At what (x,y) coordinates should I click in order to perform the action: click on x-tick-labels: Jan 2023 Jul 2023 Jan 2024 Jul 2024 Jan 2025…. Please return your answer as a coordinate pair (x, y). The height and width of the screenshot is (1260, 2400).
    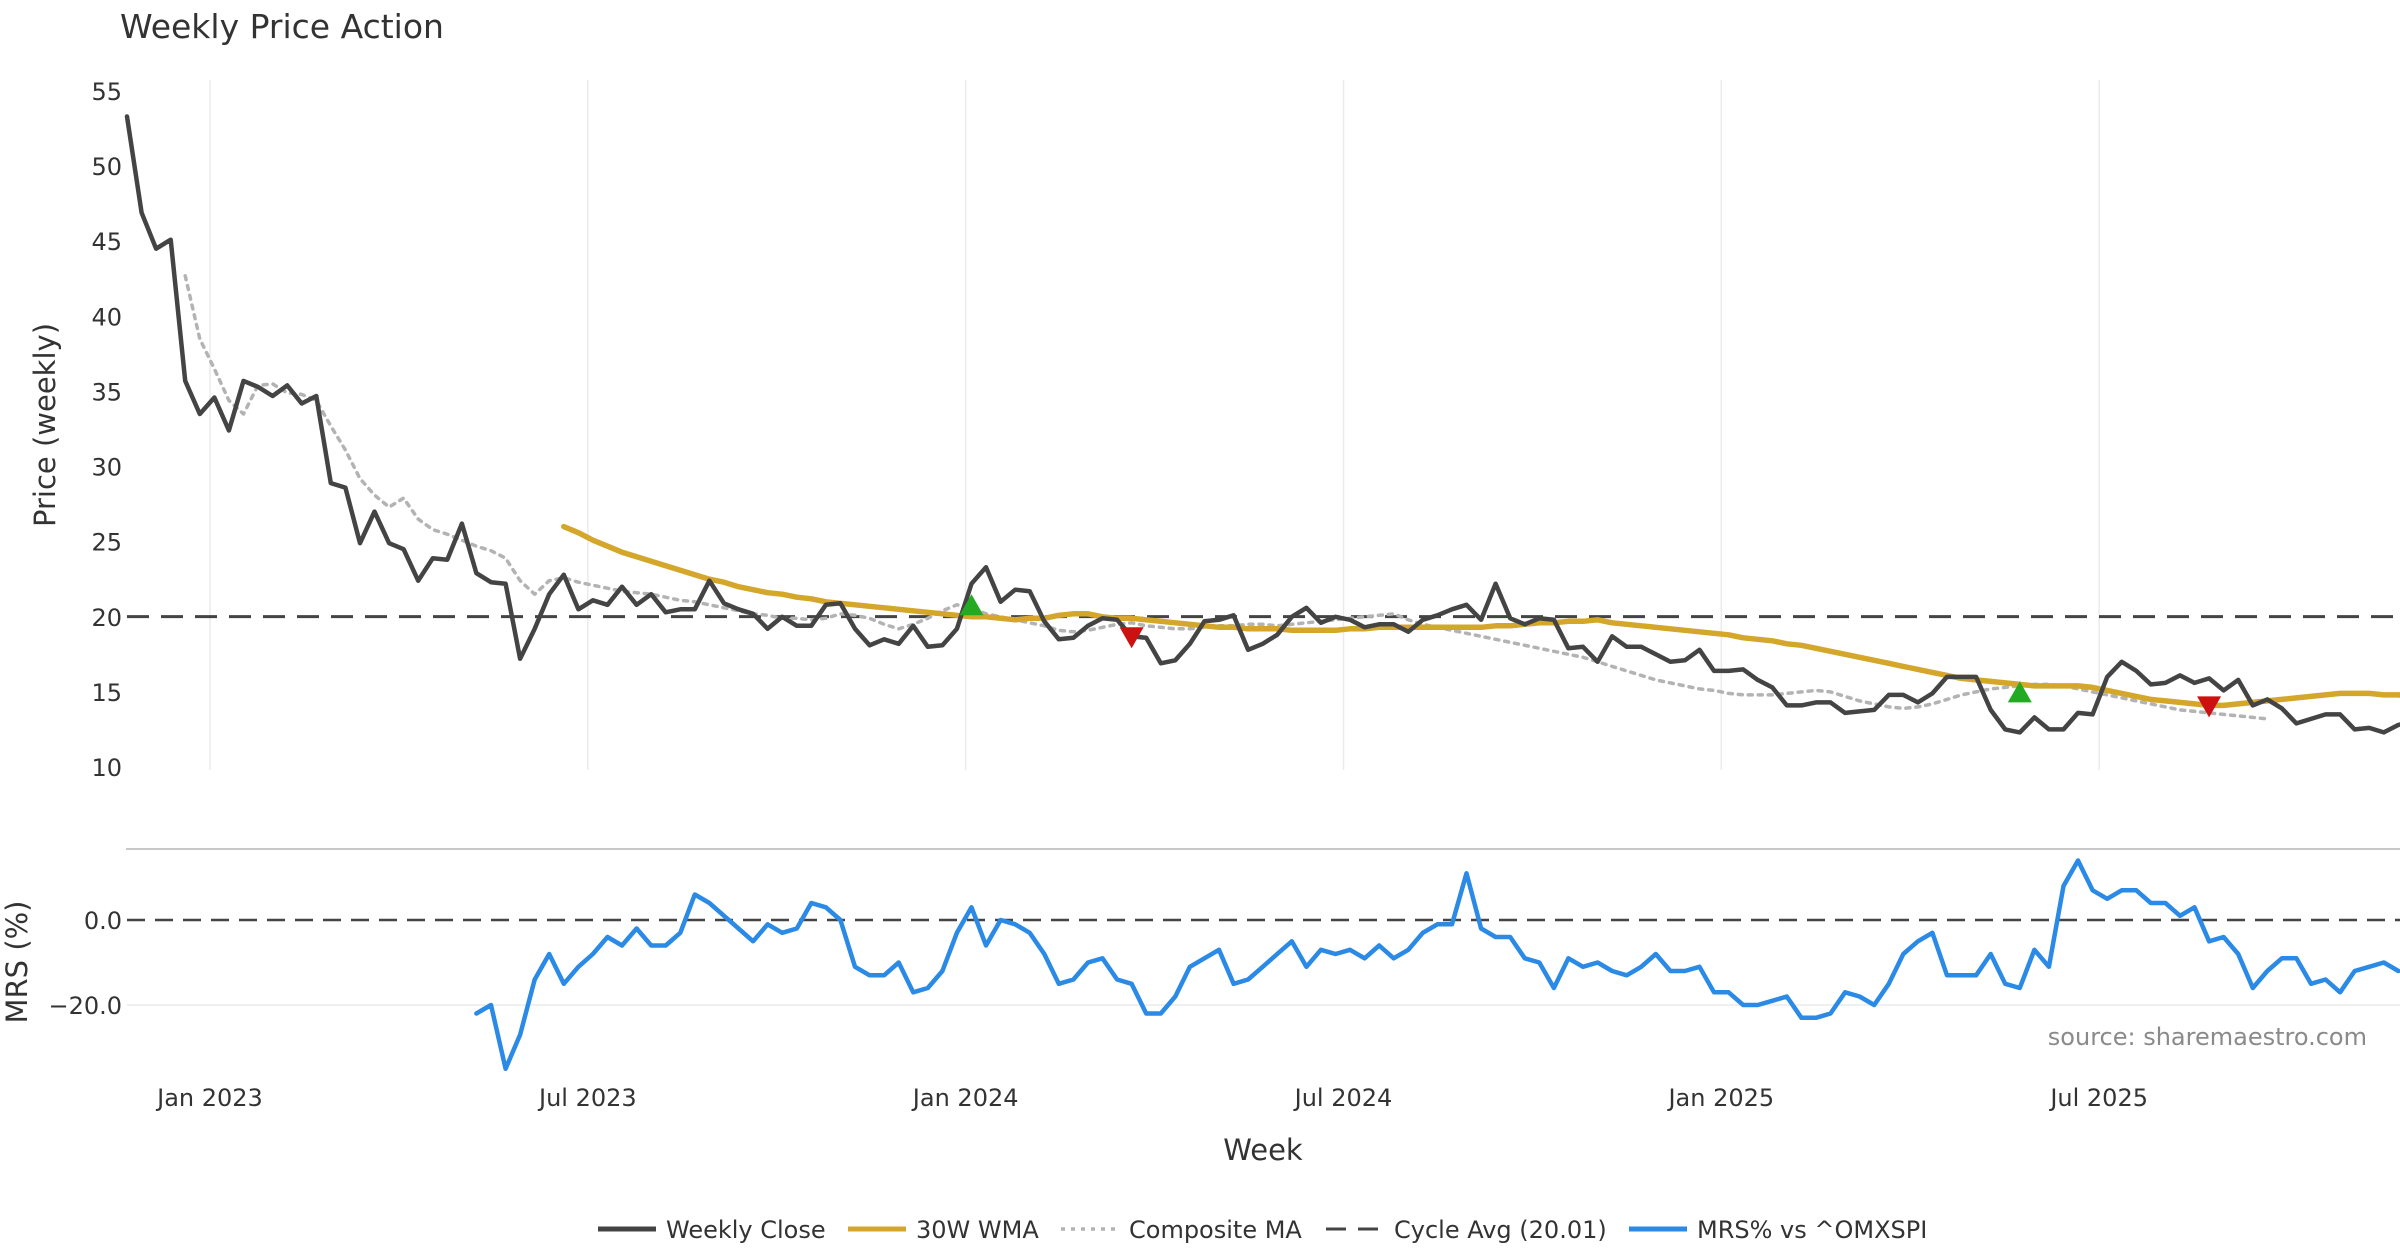
    Looking at the image, I should click on (1151, 1098).